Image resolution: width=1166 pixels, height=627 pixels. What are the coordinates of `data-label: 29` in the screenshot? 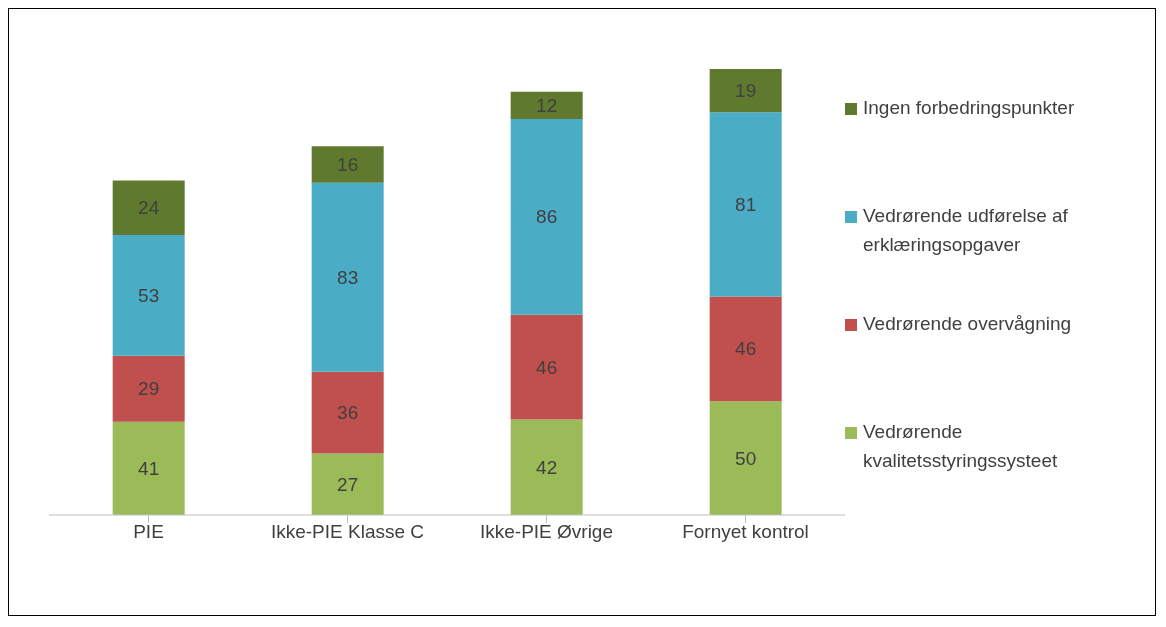 It's located at (149, 389).